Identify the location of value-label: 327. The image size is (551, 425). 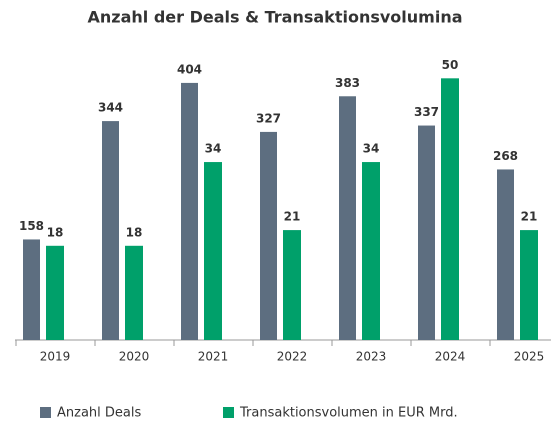
(268, 118).